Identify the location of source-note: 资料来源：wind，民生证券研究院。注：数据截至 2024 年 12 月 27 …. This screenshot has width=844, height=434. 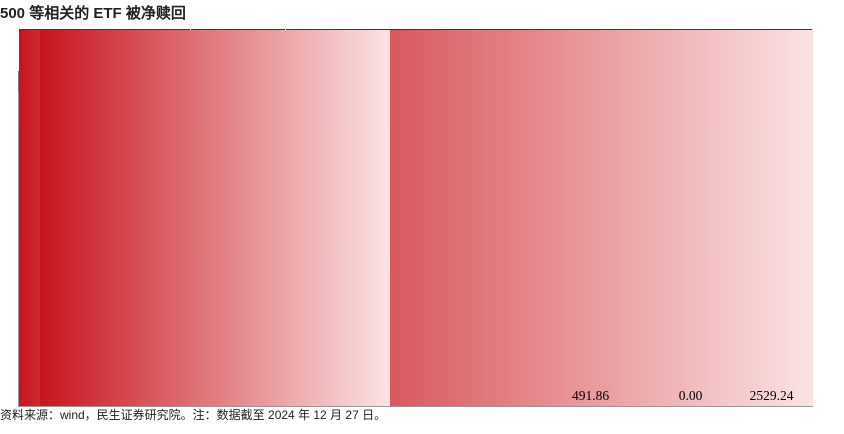
(193, 415).